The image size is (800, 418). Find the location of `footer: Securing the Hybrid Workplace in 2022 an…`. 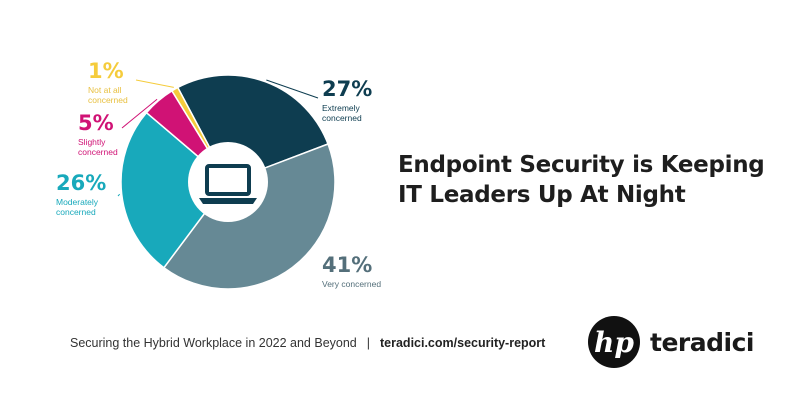

footer: Securing the Hybrid Workplace in 2022 an… is located at coordinates (307, 343).